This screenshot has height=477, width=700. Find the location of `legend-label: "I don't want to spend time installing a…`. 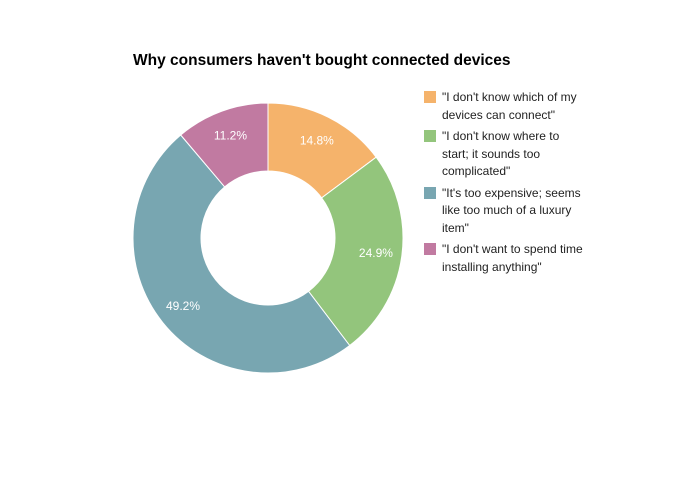

legend-label: "I don't want to spend time installing a… is located at coordinates (512, 258).